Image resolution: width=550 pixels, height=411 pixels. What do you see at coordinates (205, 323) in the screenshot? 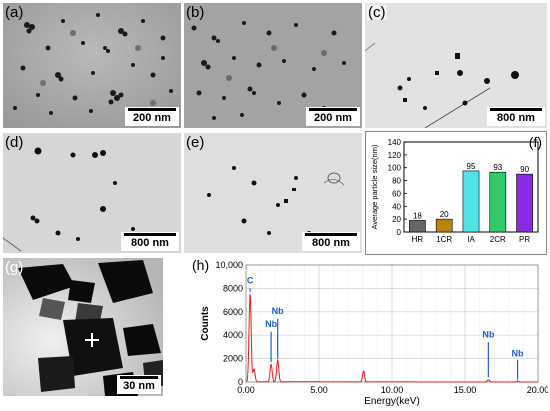
I see `y-axis-label: Counts` at bounding box center [205, 323].